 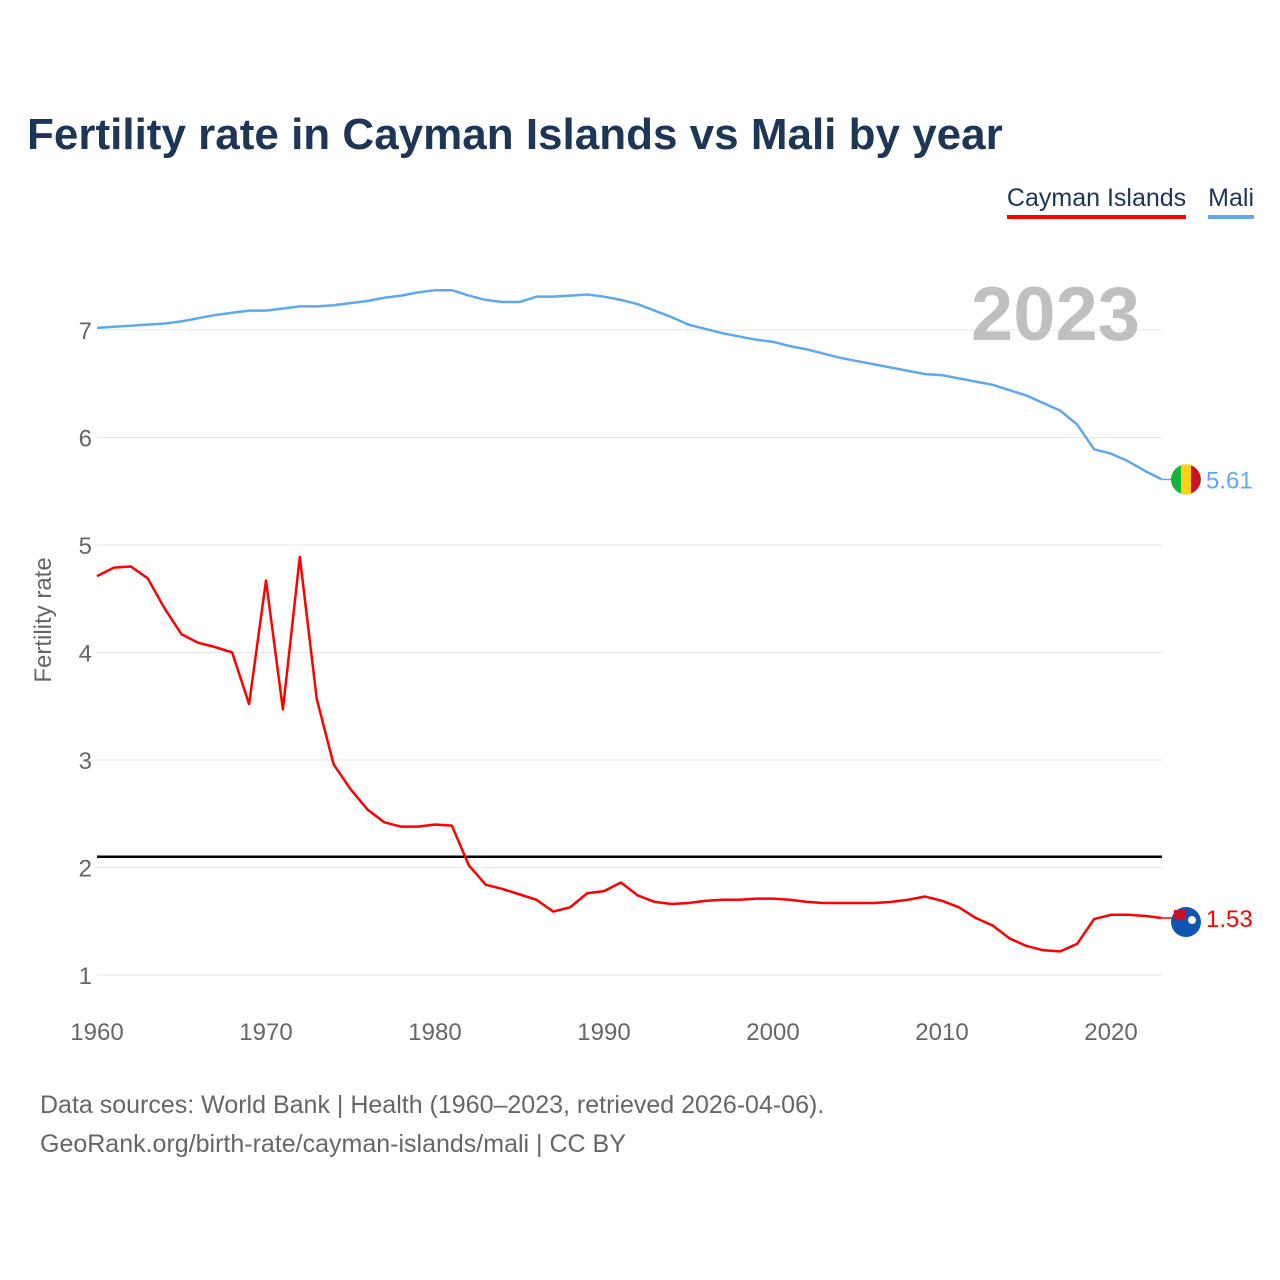 What do you see at coordinates (1231, 201) in the screenshot?
I see `legend-mali: Mali` at bounding box center [1231, 201].